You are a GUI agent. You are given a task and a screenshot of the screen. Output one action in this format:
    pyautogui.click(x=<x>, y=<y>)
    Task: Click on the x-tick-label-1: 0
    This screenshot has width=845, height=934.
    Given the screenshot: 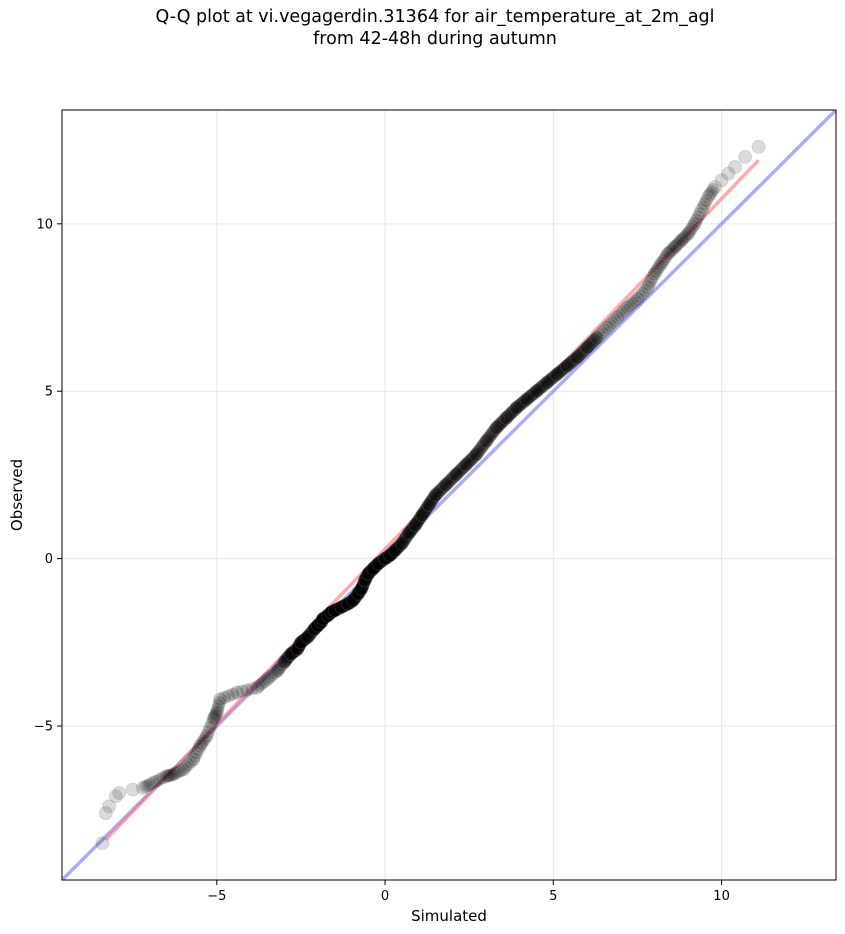 What is the action you would take?
    pyautogui.click(x=385, y=896)
    